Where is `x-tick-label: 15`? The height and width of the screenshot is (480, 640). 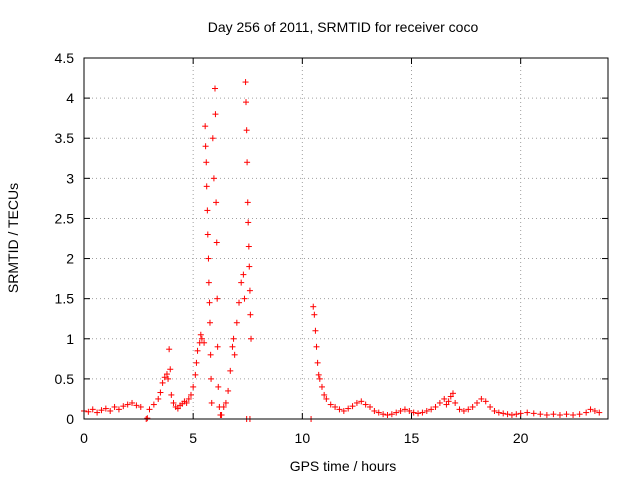 x-tick-label: 15 is located at coordinates (412, 438).